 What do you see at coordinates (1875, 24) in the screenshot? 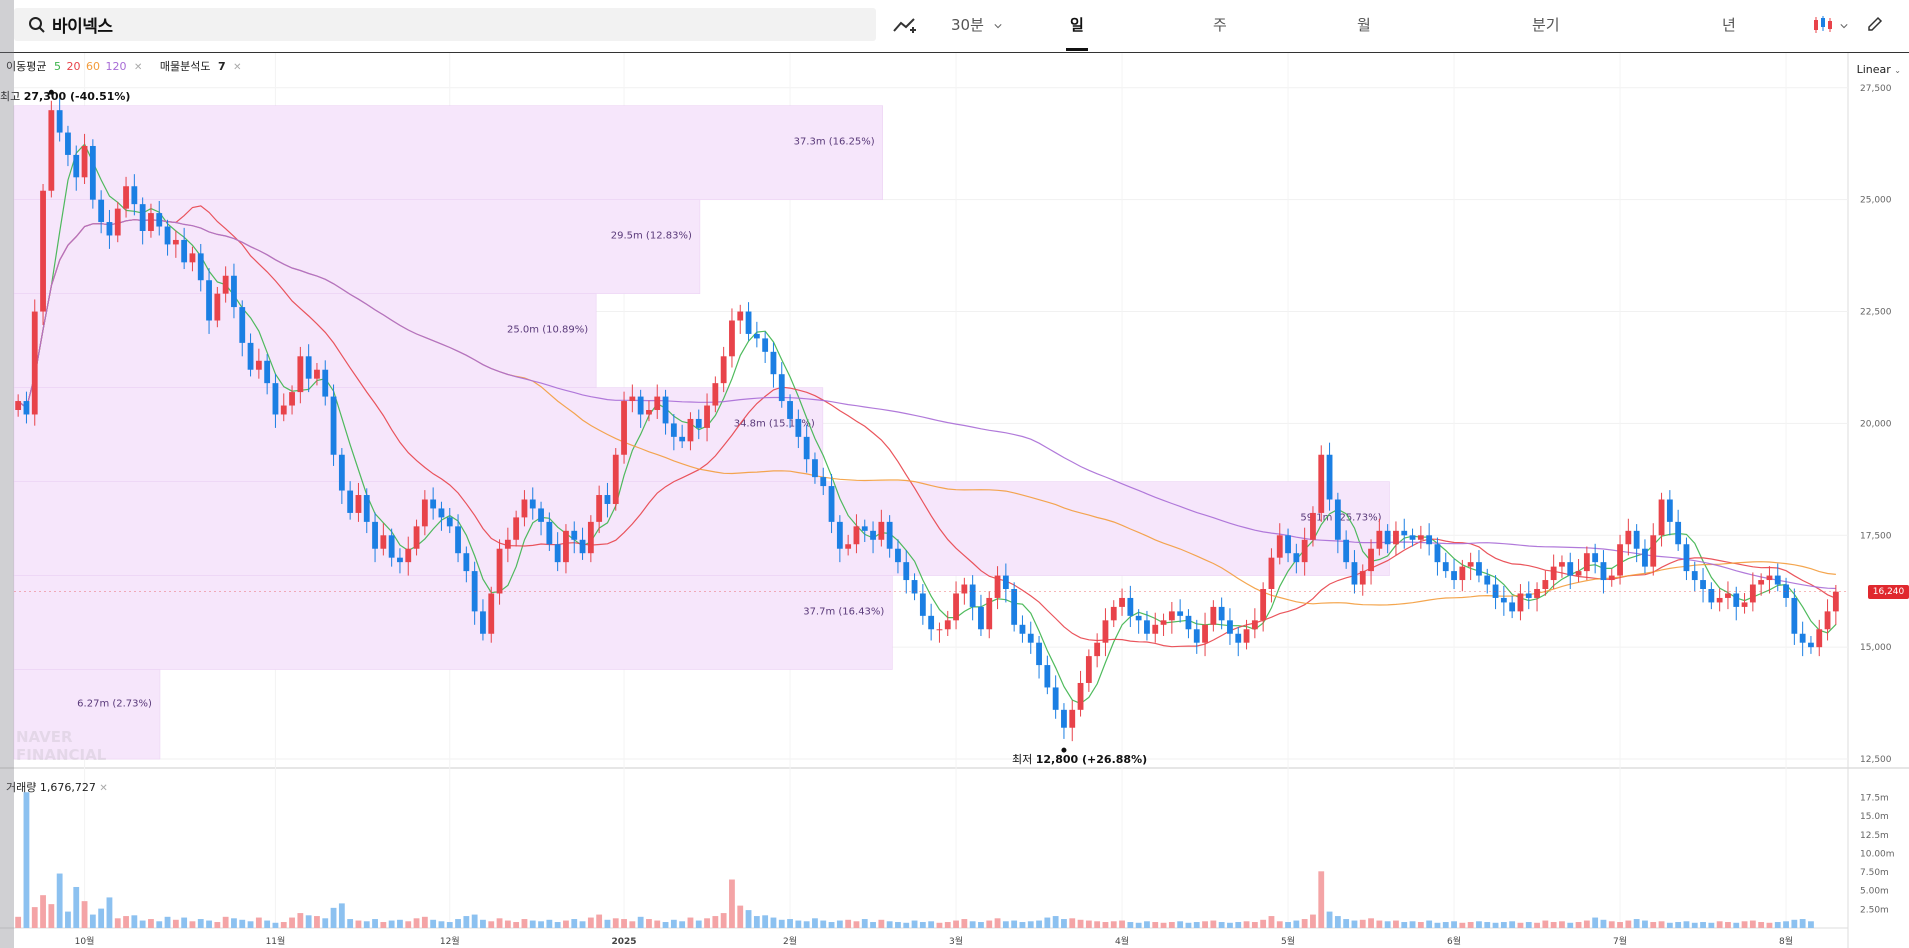
I see `edit-pencil-icon` at bounding box center [1875, 24].